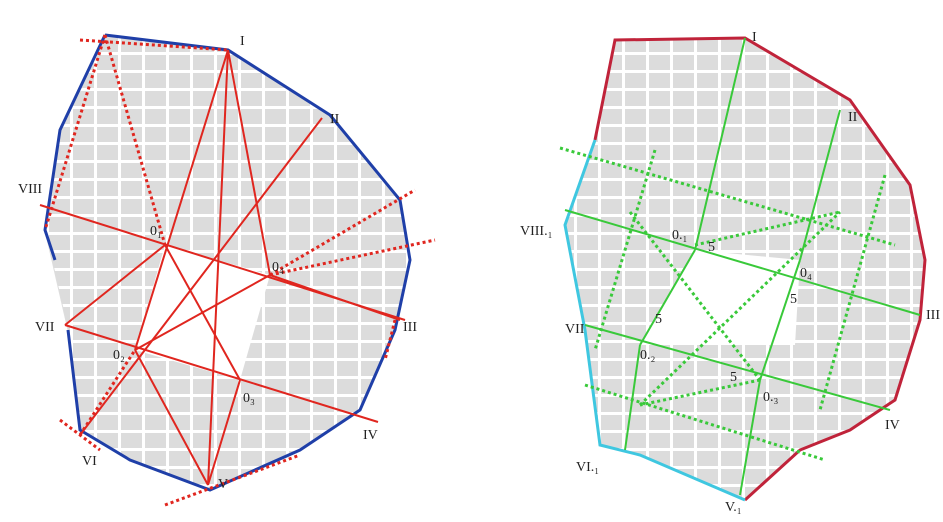 Image resolution: width=943 pixels, height=522 pixels. What do you see at coordinates (119, 355) in the screenshot?
I see `point-label: 0₂` at bounding box center [119, 355].